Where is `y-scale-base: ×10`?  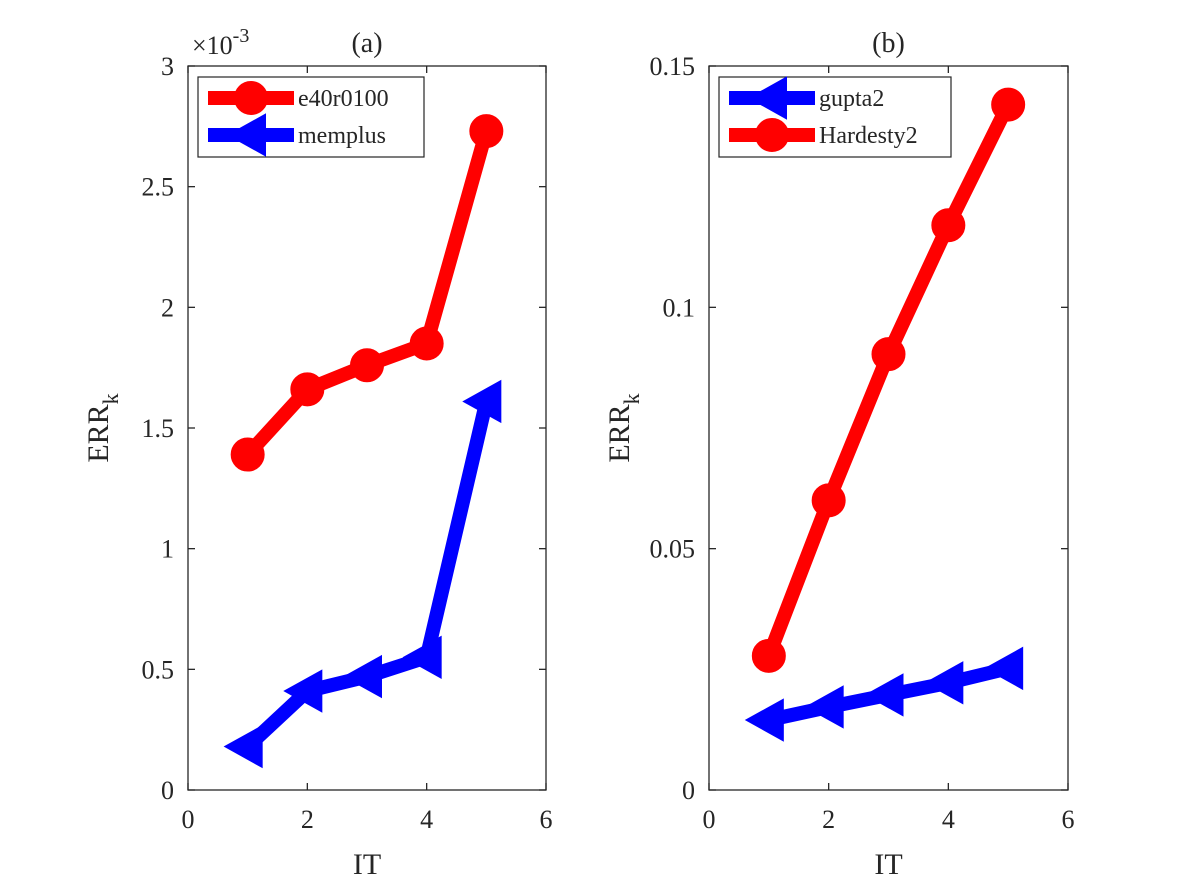 y-scale-base: ×10 is located at coordinates (212, 45).